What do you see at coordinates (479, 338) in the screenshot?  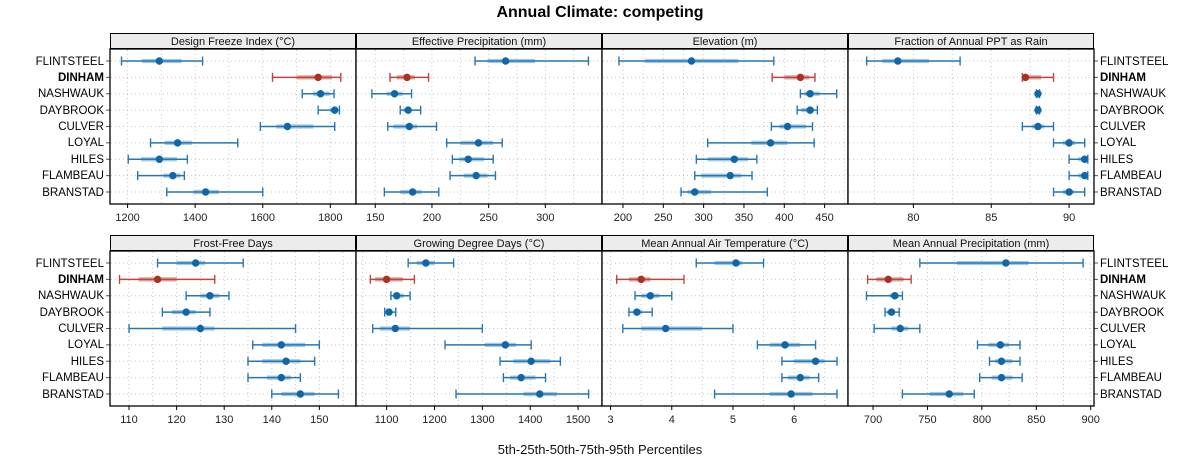 I see `panel-plot: 1100 1200 1300 1400 1500` at bounding box center [479, 338].